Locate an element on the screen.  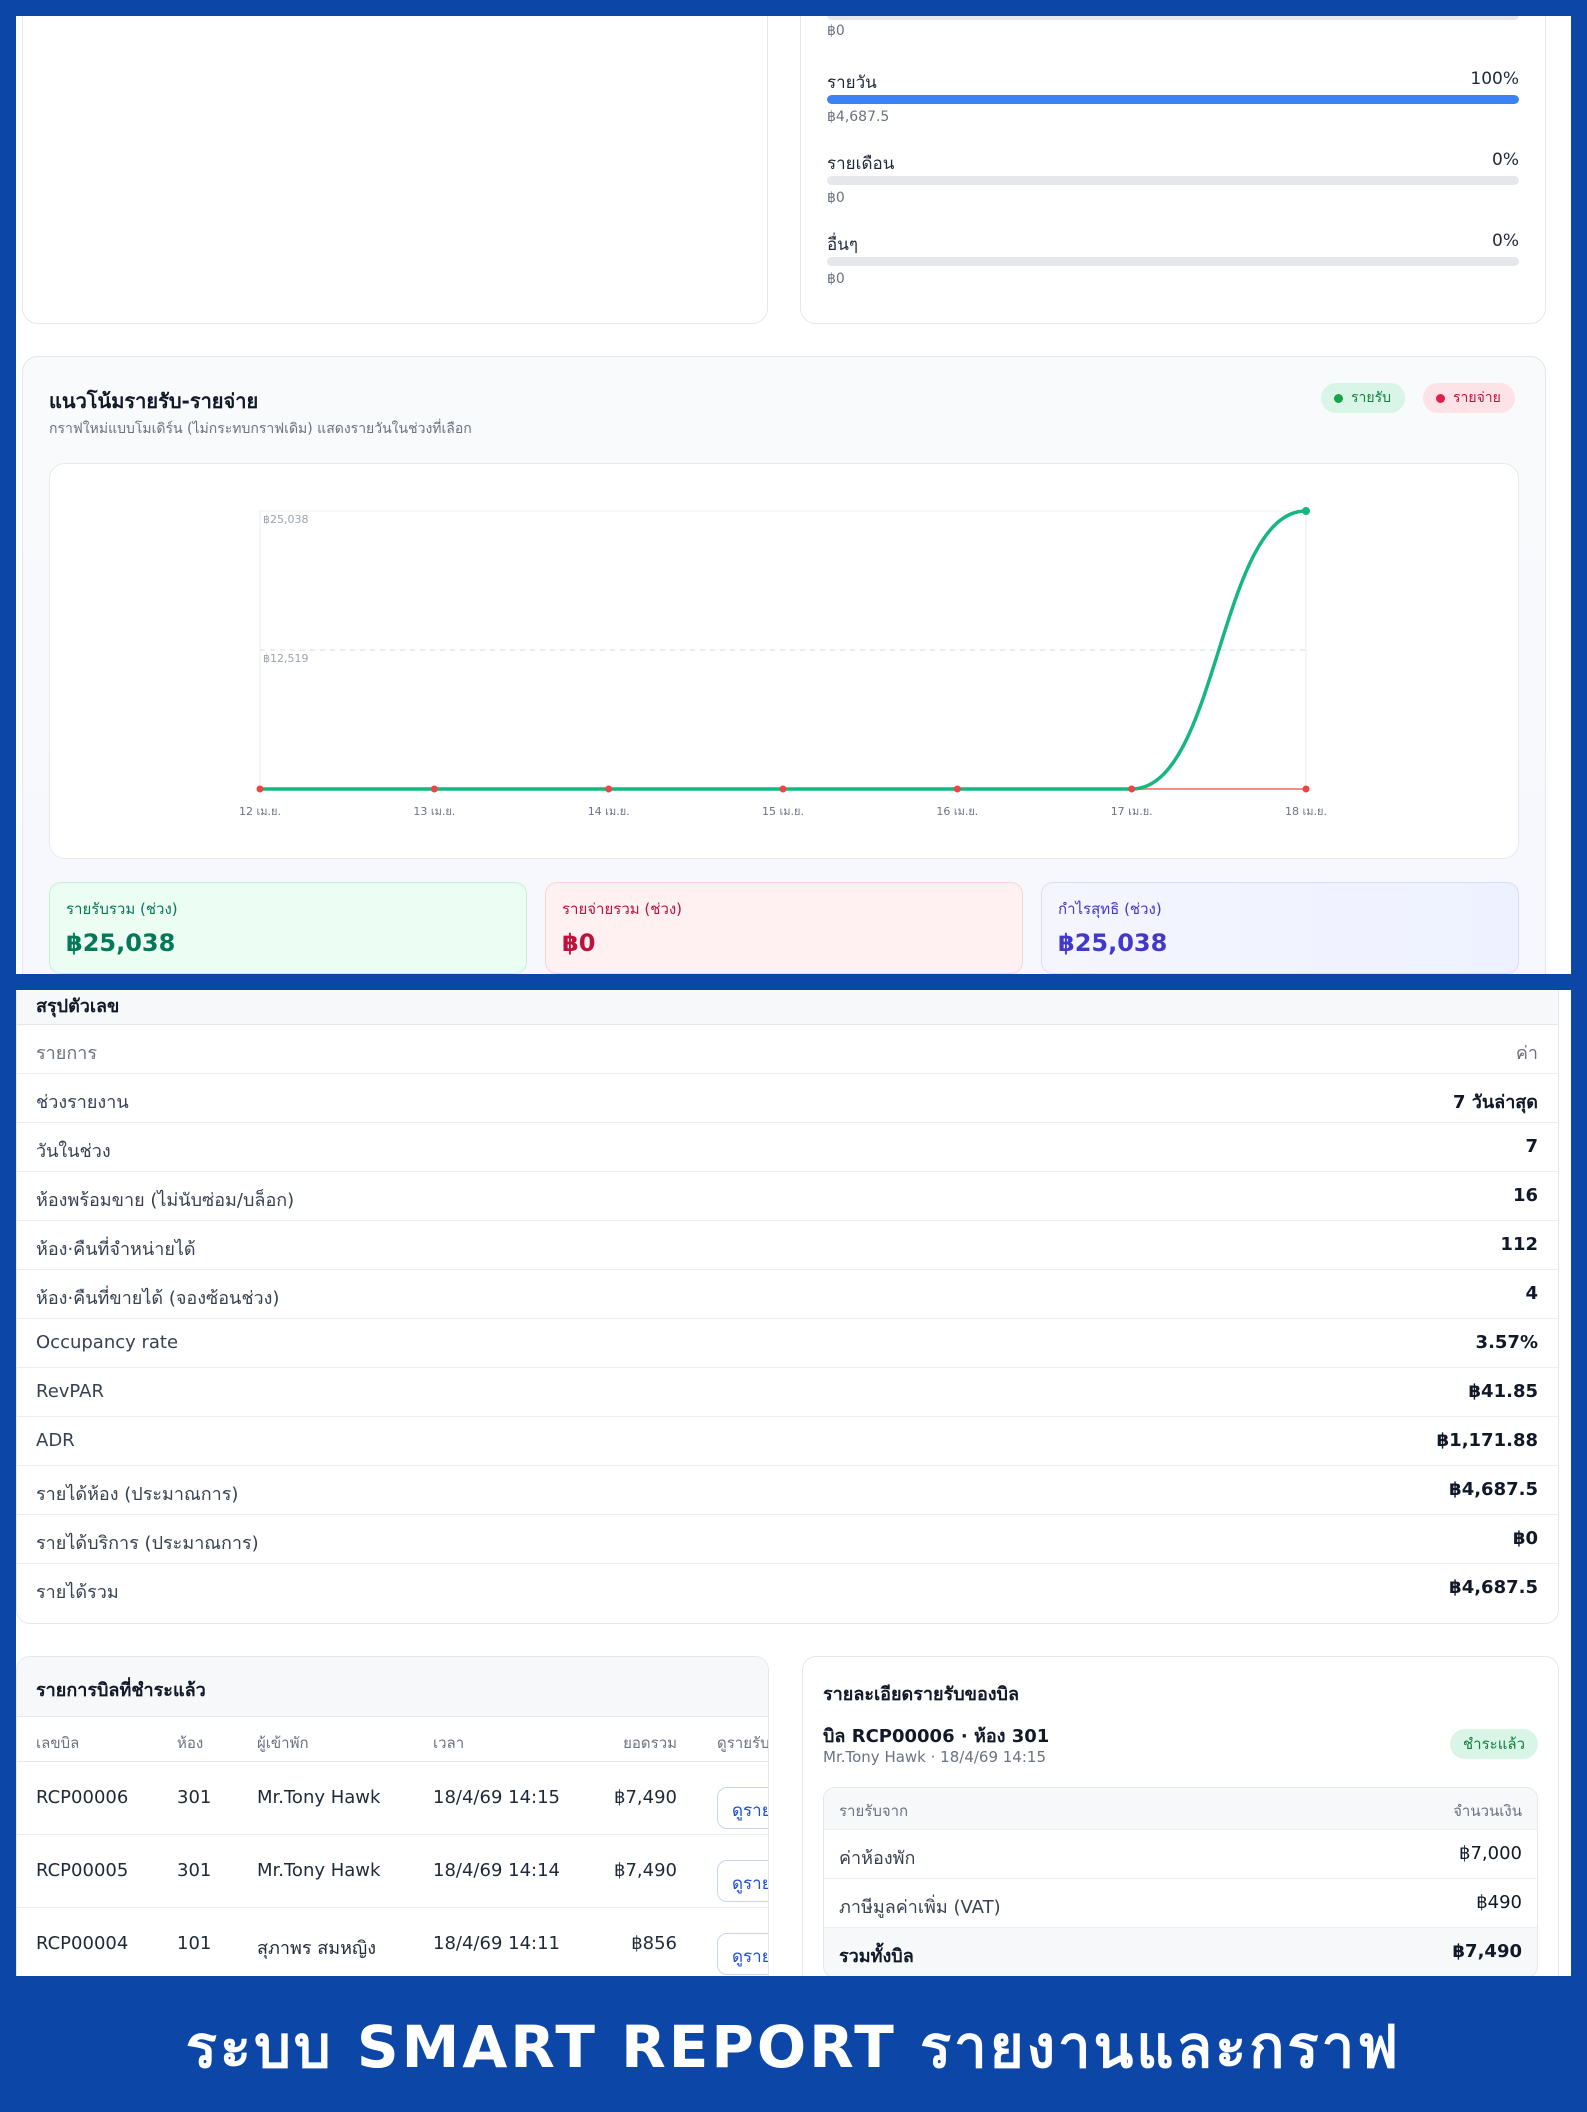
detail-row: ภาษีมูลค่าเพิ่ม (VAT) ฿490 is located at coordinates (1180, 1903).